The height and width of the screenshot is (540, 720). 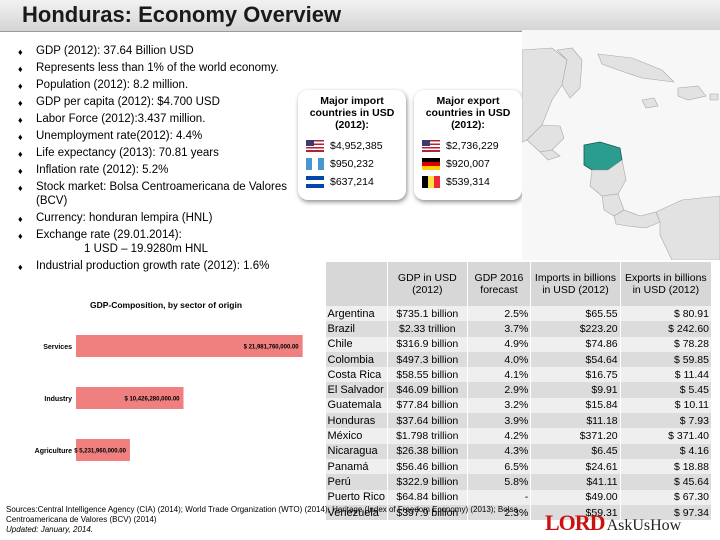 What do you see at coordinates (356, 375) in the screenshot?
I see `country-cell: Costa Rica` at bounding box center [356, 375].